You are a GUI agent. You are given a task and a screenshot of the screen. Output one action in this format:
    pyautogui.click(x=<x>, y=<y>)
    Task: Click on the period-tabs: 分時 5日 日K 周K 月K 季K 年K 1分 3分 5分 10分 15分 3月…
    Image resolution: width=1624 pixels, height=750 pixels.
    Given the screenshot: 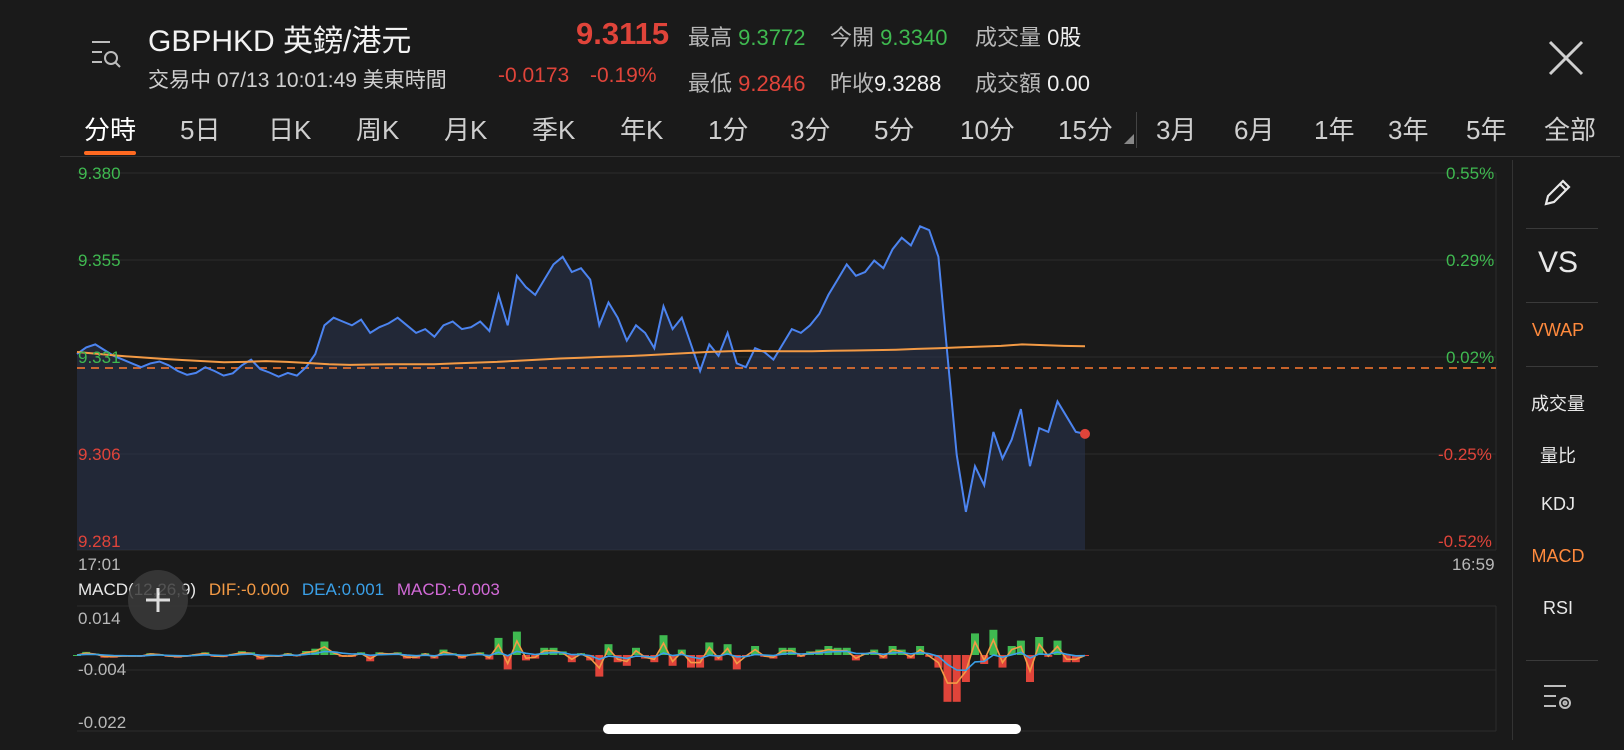 What is the action you would take?
    pyautogui.click(x=840, y=130)
    